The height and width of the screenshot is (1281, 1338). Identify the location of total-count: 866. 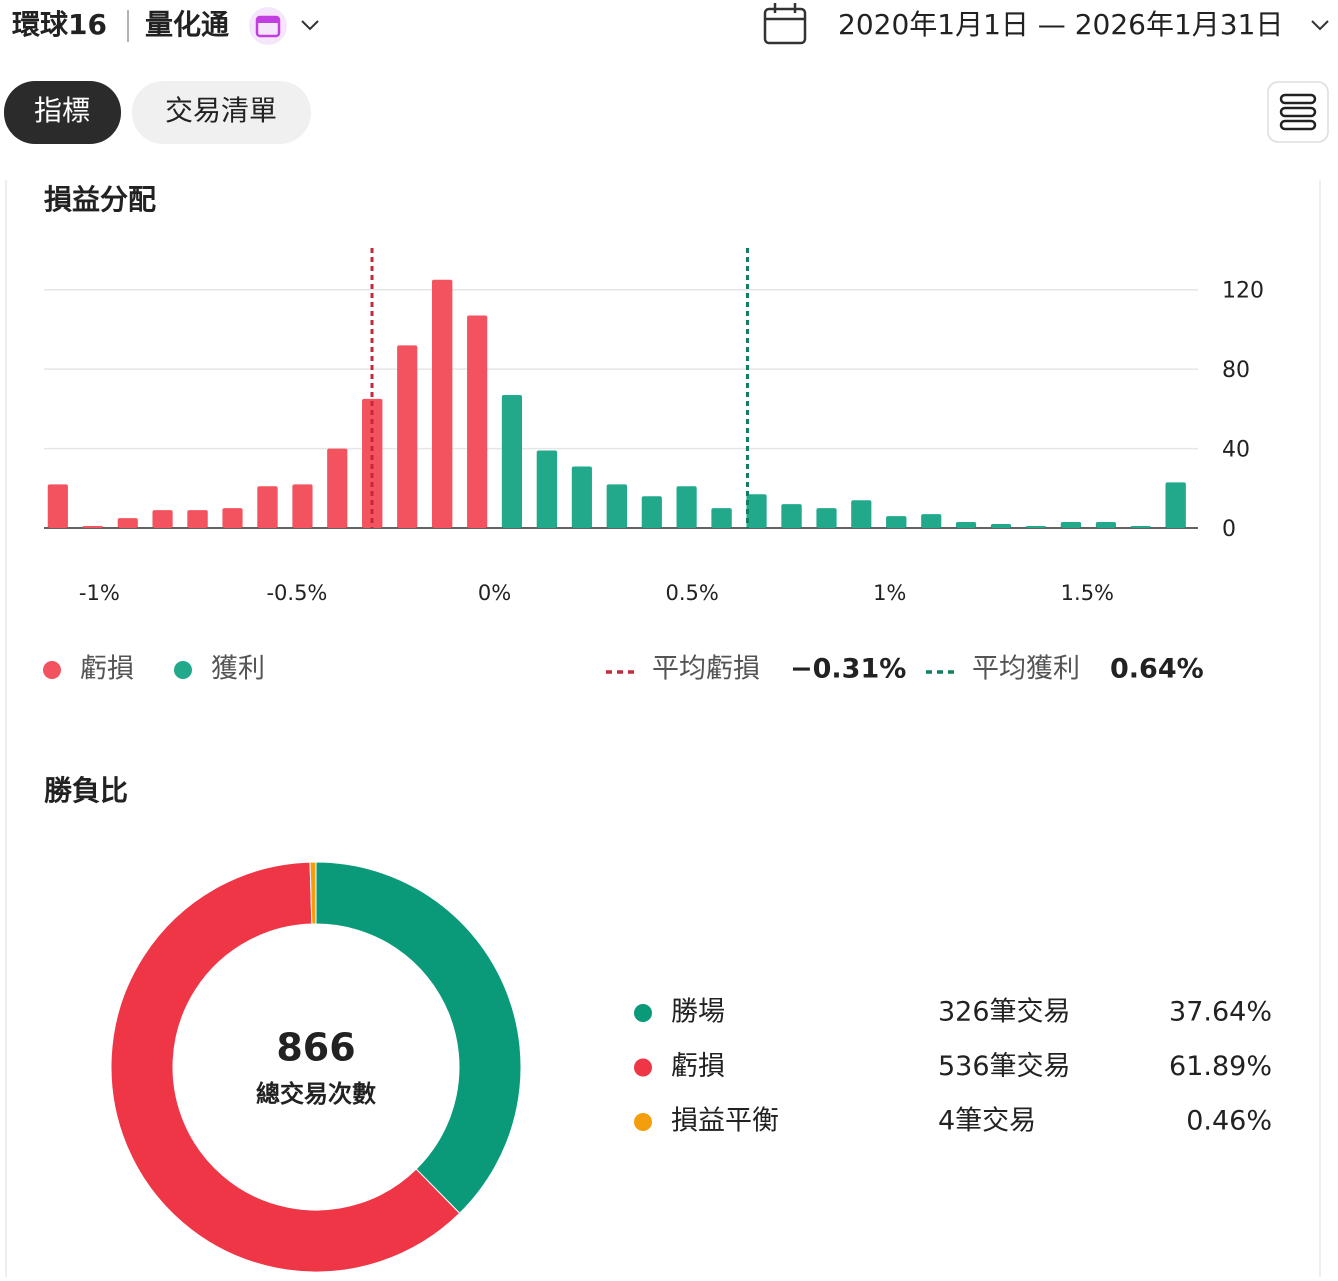
(315, 1048).